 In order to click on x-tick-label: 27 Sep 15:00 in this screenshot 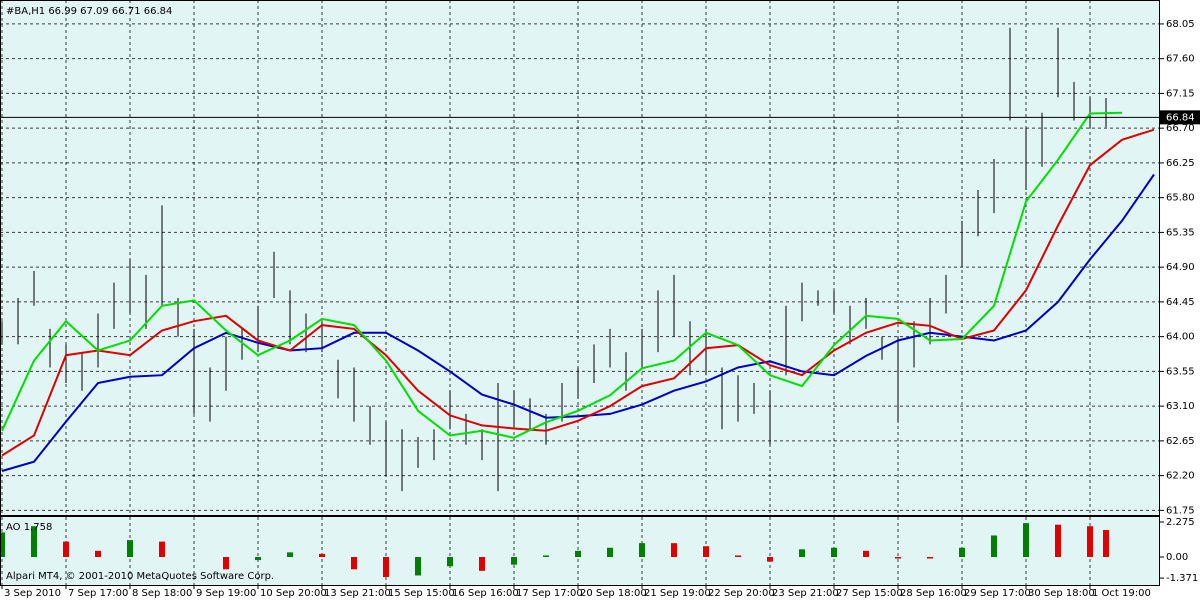, I will do `click(869, 593)`.